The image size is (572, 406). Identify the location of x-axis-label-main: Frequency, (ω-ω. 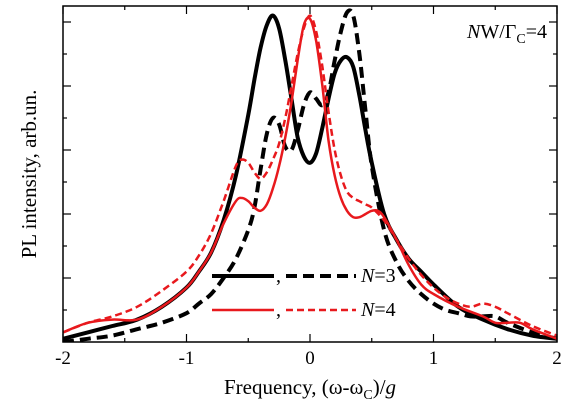
(293, 387).